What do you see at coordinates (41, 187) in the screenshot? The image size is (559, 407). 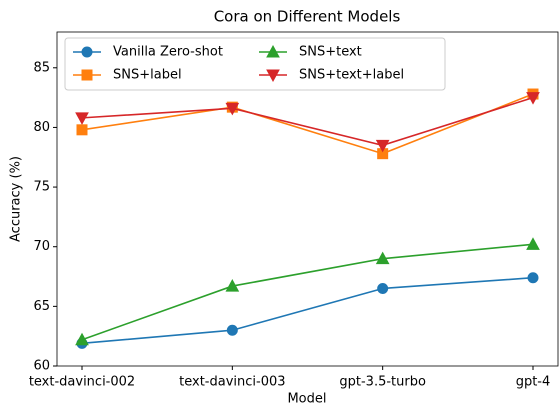 I see `y-tick-label: 75` at bounding box center [41, 187].